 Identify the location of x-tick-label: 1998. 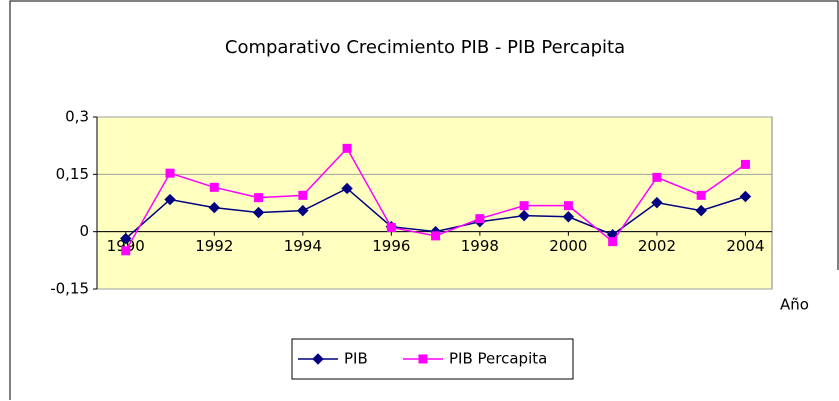
(480, 246).